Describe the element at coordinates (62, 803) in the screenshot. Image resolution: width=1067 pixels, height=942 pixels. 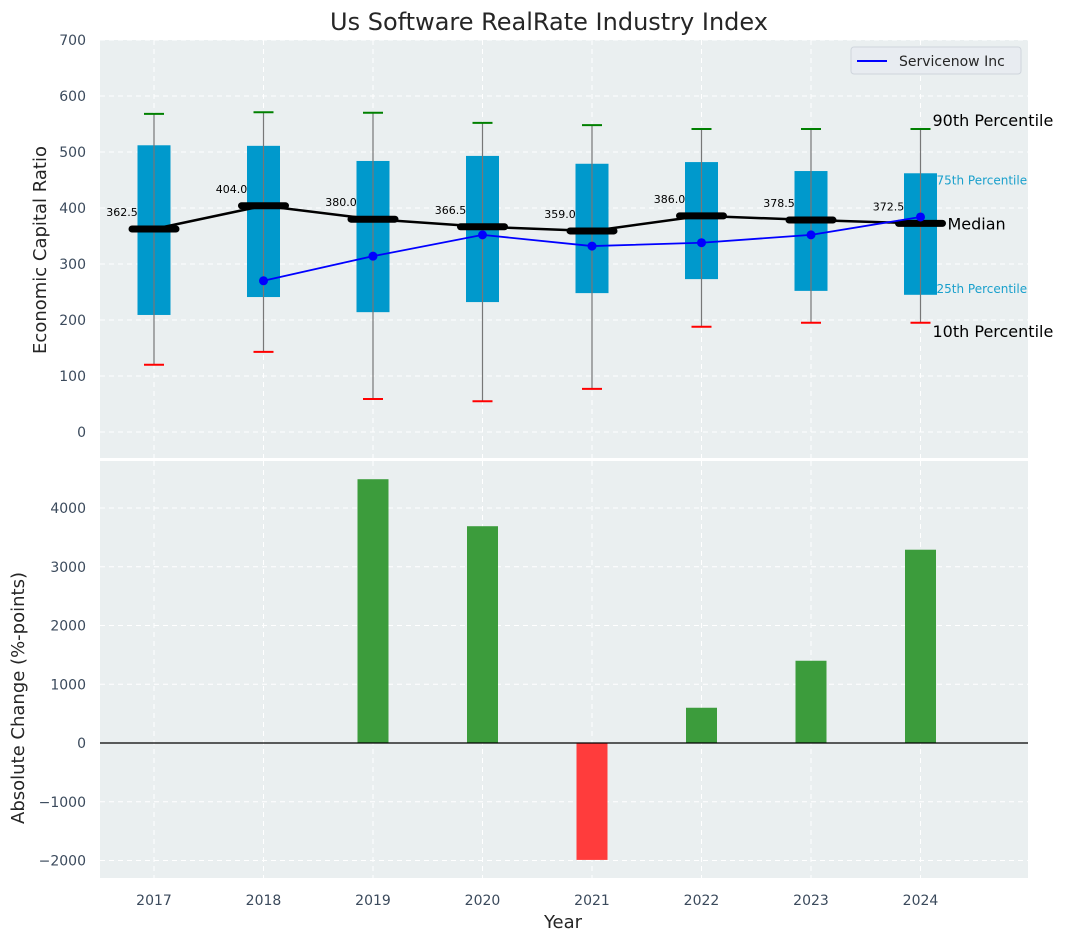
I see `y-tick-label: −1000` at that location.